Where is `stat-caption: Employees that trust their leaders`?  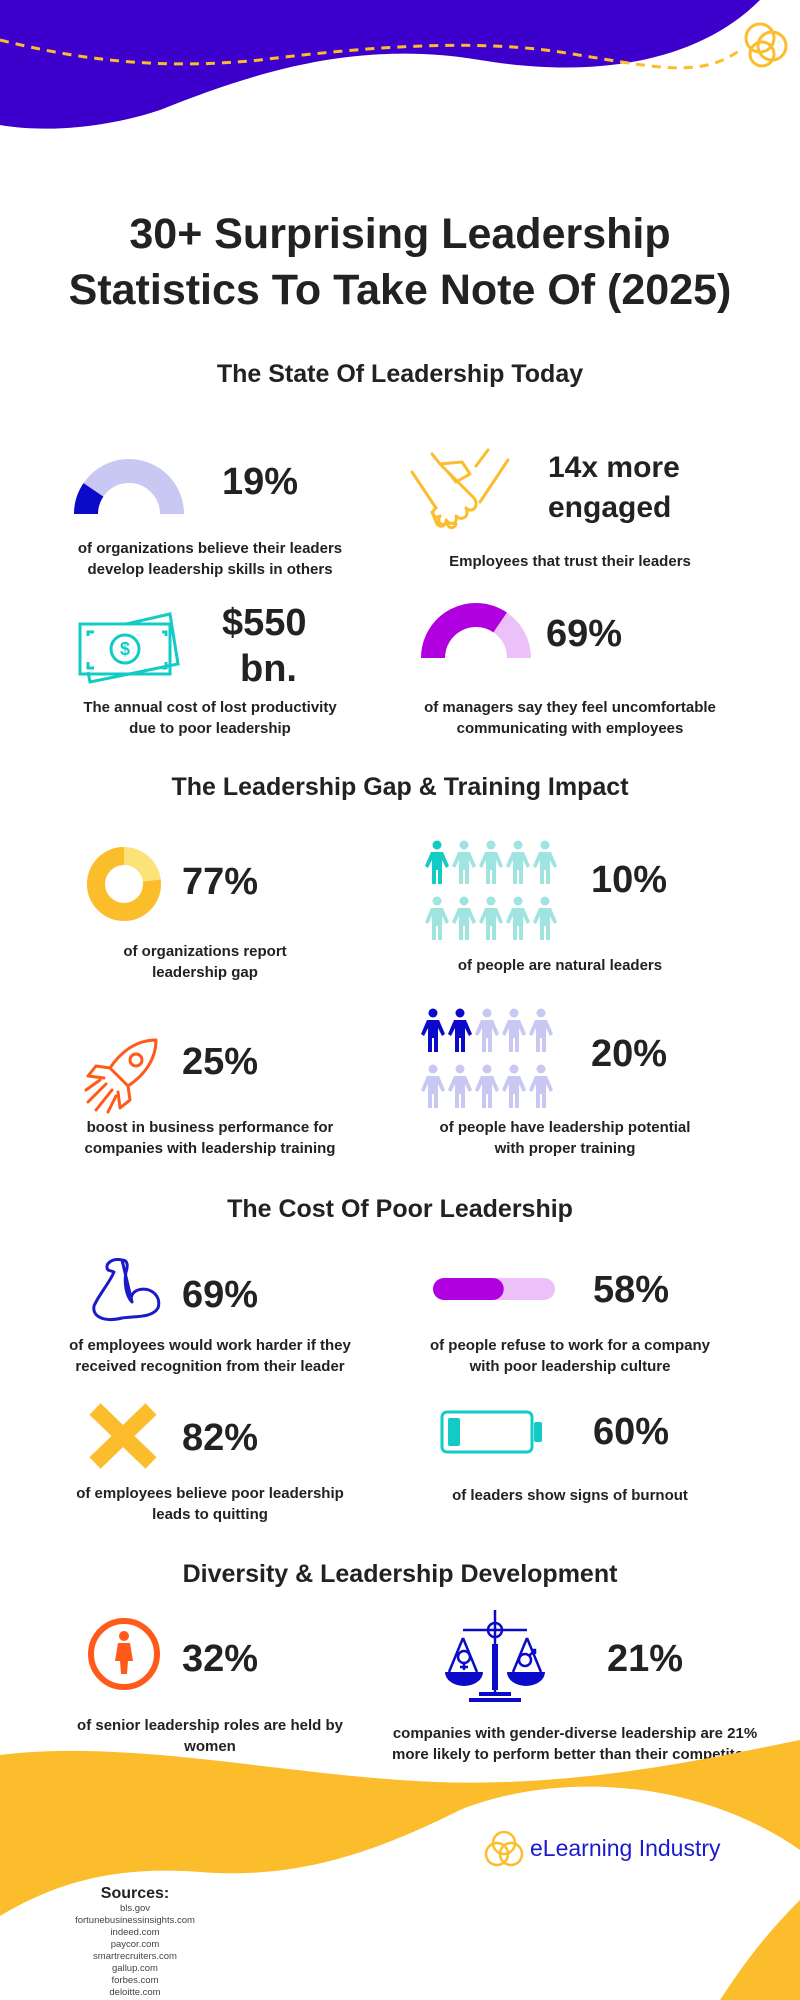
stat-caption: Employees that trust their leaders is located at coordinates (570, 561).